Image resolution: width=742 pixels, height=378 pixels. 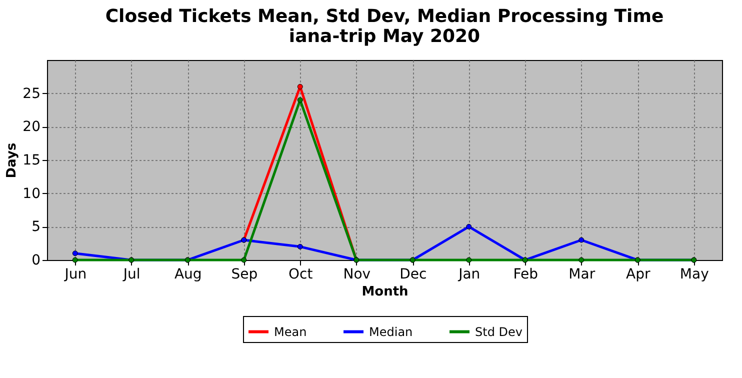 What do you see at coordinates (638, 274) in the screenshot?
I see `x-tick-label: Apr` at bounding box center [638, 274].